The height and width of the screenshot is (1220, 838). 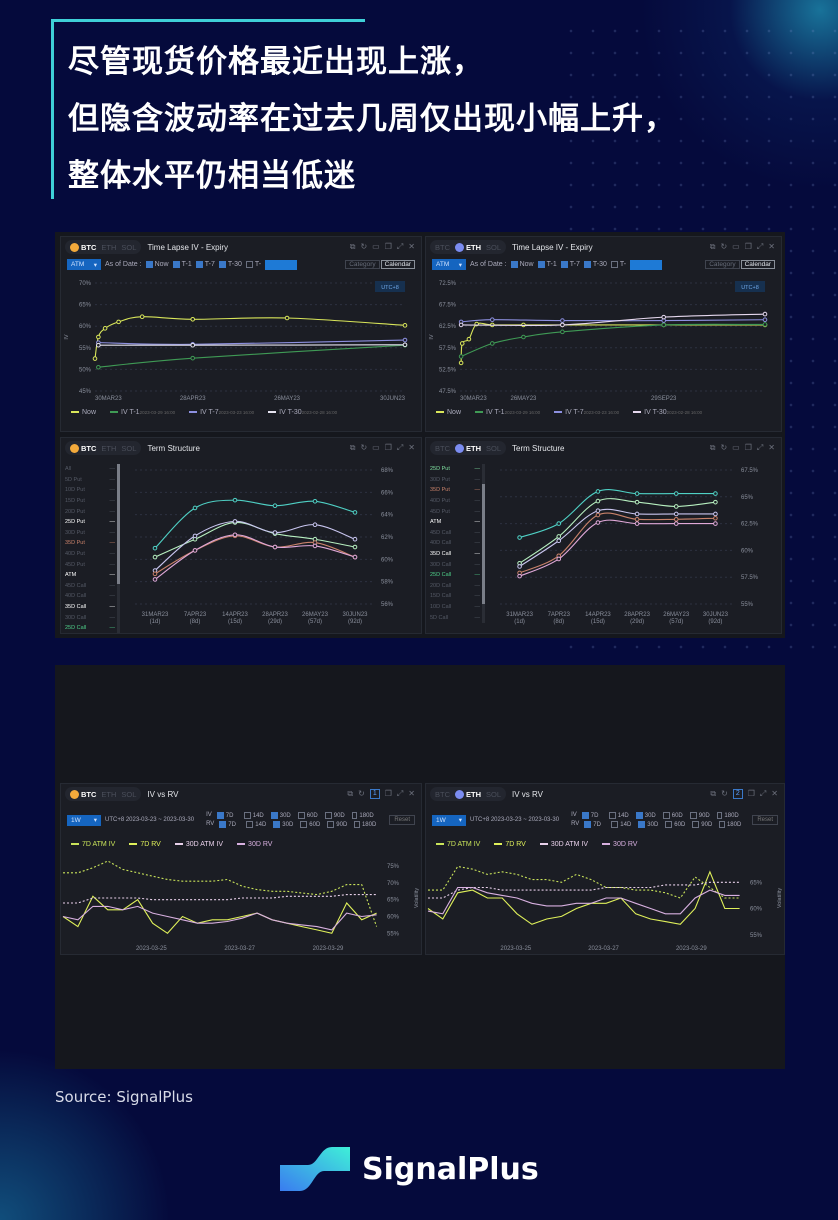 What do you see at coordinates (673, 815) in the screenshot?
I see `checkbox-iv-60d: 60D` at bounding box center [673, 815].